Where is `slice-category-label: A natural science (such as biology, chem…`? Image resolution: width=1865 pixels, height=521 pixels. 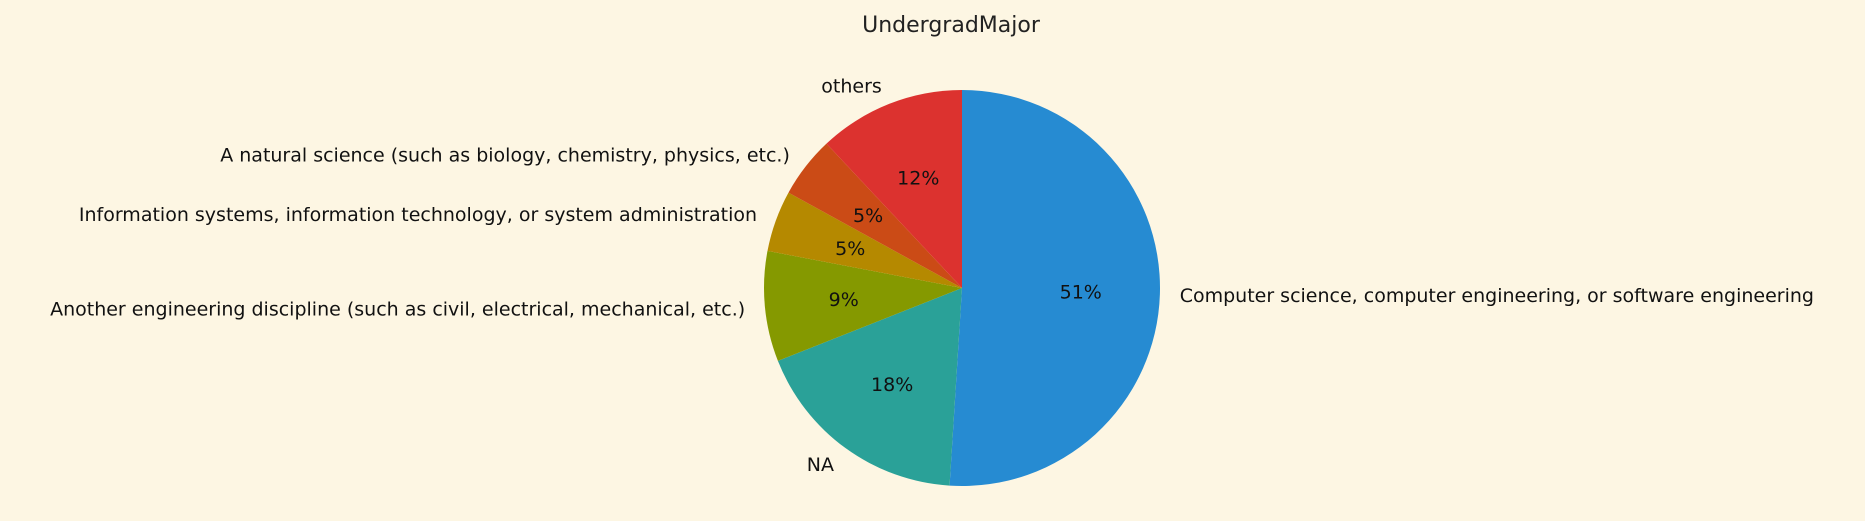
slice-category-label: A natural science (such as biology, chem… is located at coordinates (505, 156).